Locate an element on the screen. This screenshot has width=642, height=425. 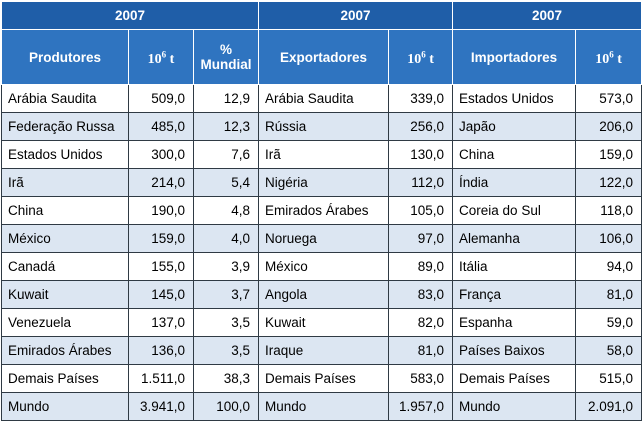
exporter-name: Mundo is located at coordinates (324, 406).